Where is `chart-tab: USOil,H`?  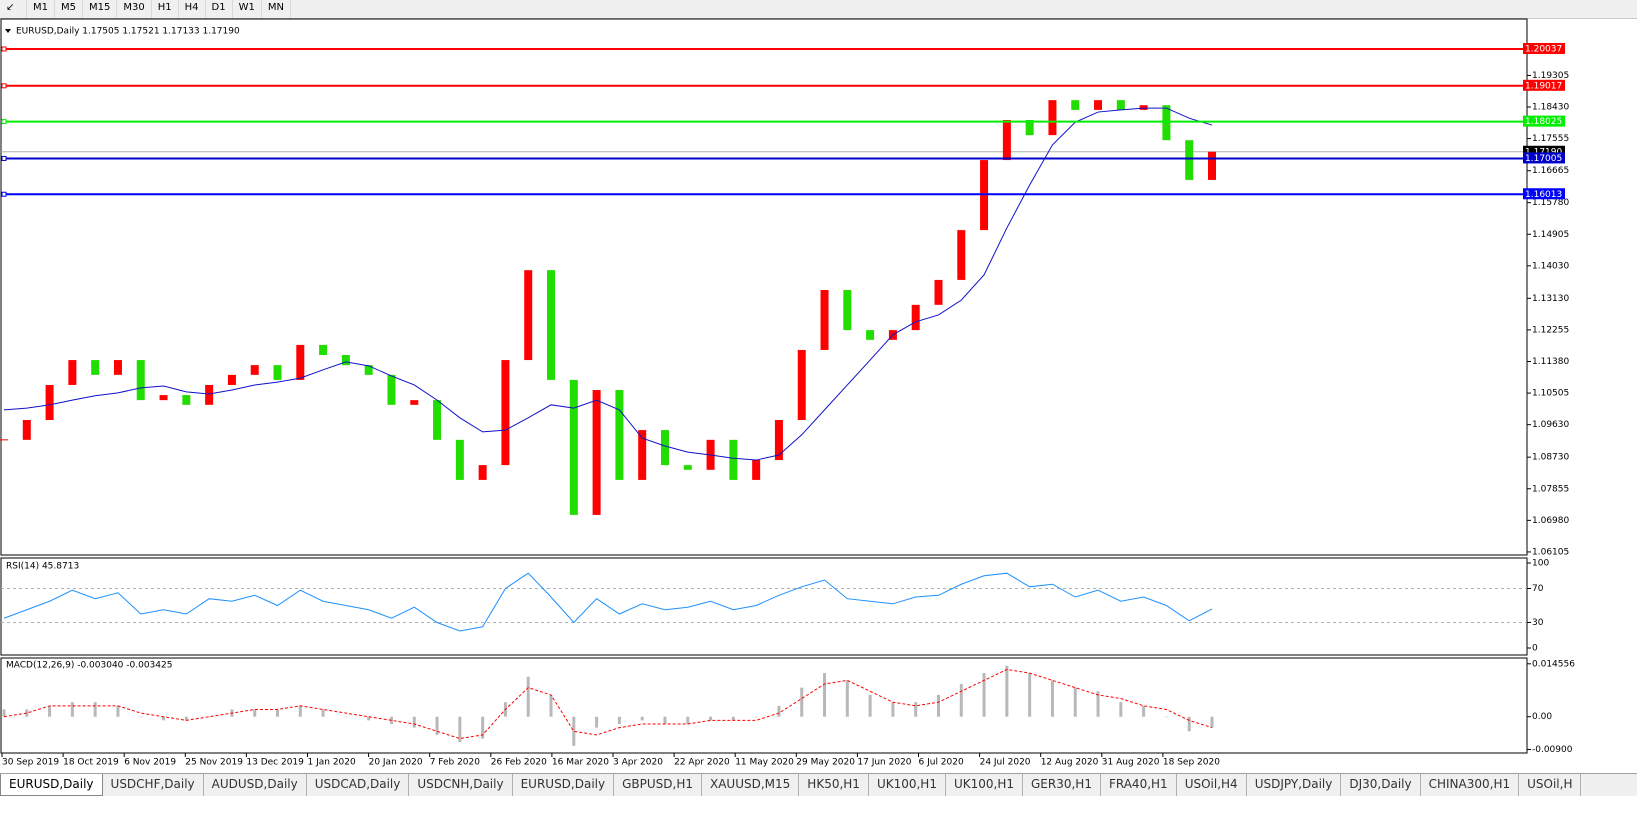 chart-tab: USOil,H is located at coordinates (1550, 785).